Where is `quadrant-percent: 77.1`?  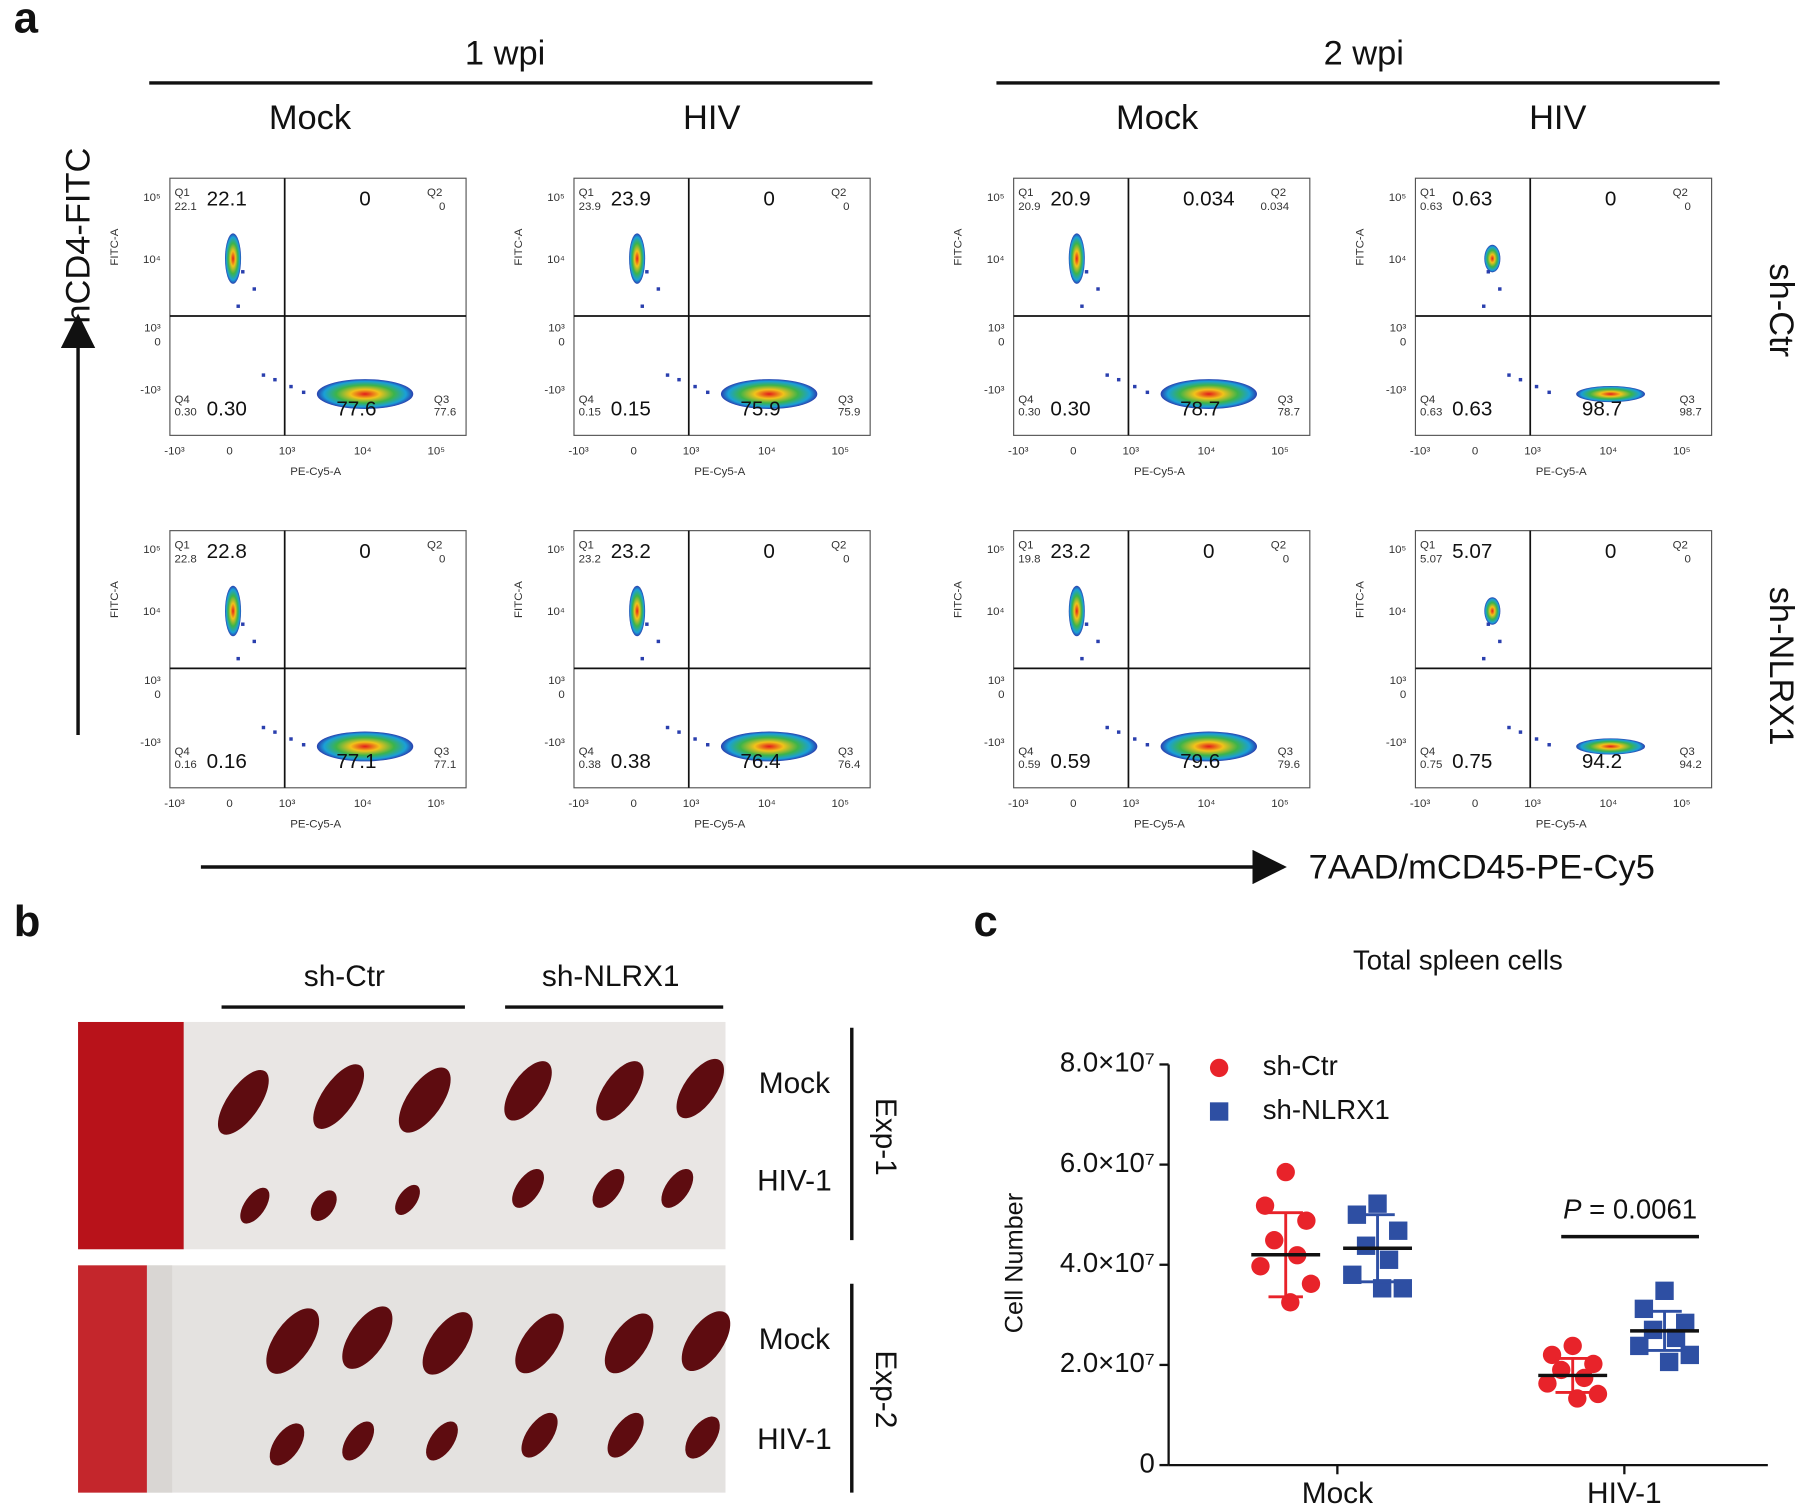
quadrant-percent: 77.1 is located at coordinates (356, 761).